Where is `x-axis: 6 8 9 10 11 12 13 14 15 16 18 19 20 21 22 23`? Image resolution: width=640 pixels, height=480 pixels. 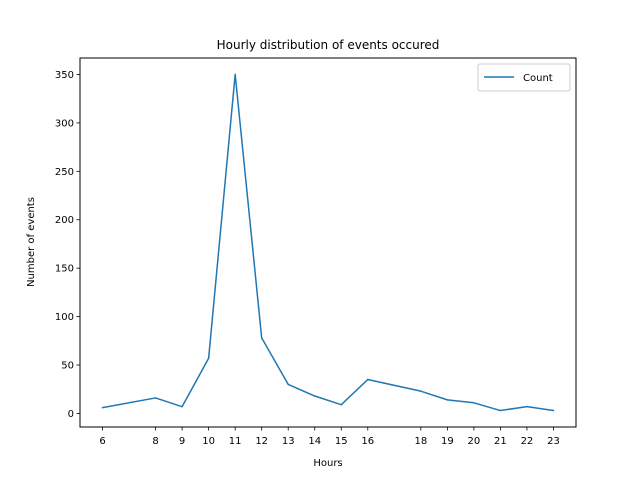 x-axis: 6 8 9 10 11 12 13 14 15 16 18 19 20 21 22 23 is located at coordinates (329, 437).